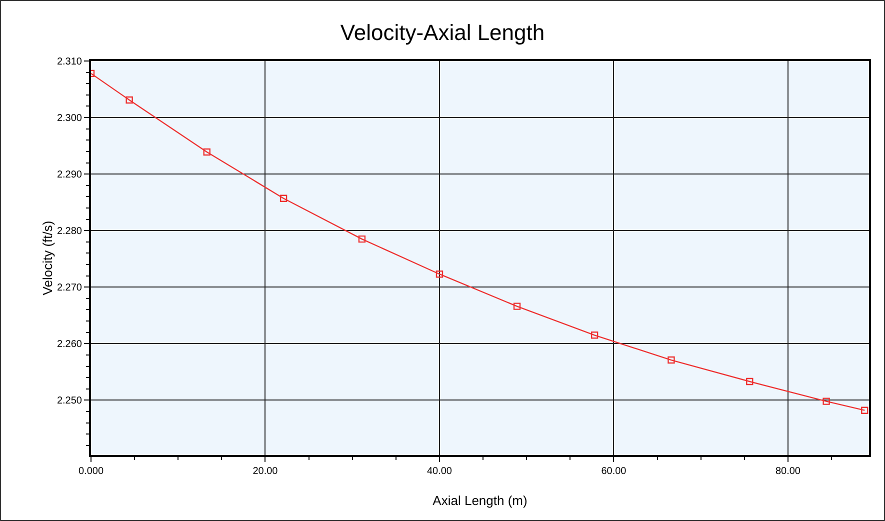 This screenshot has height=521, width=885. Describe the element at coordinates (439, 471) in the screenshot. I see `x-tick-label: 40.00` at that location.